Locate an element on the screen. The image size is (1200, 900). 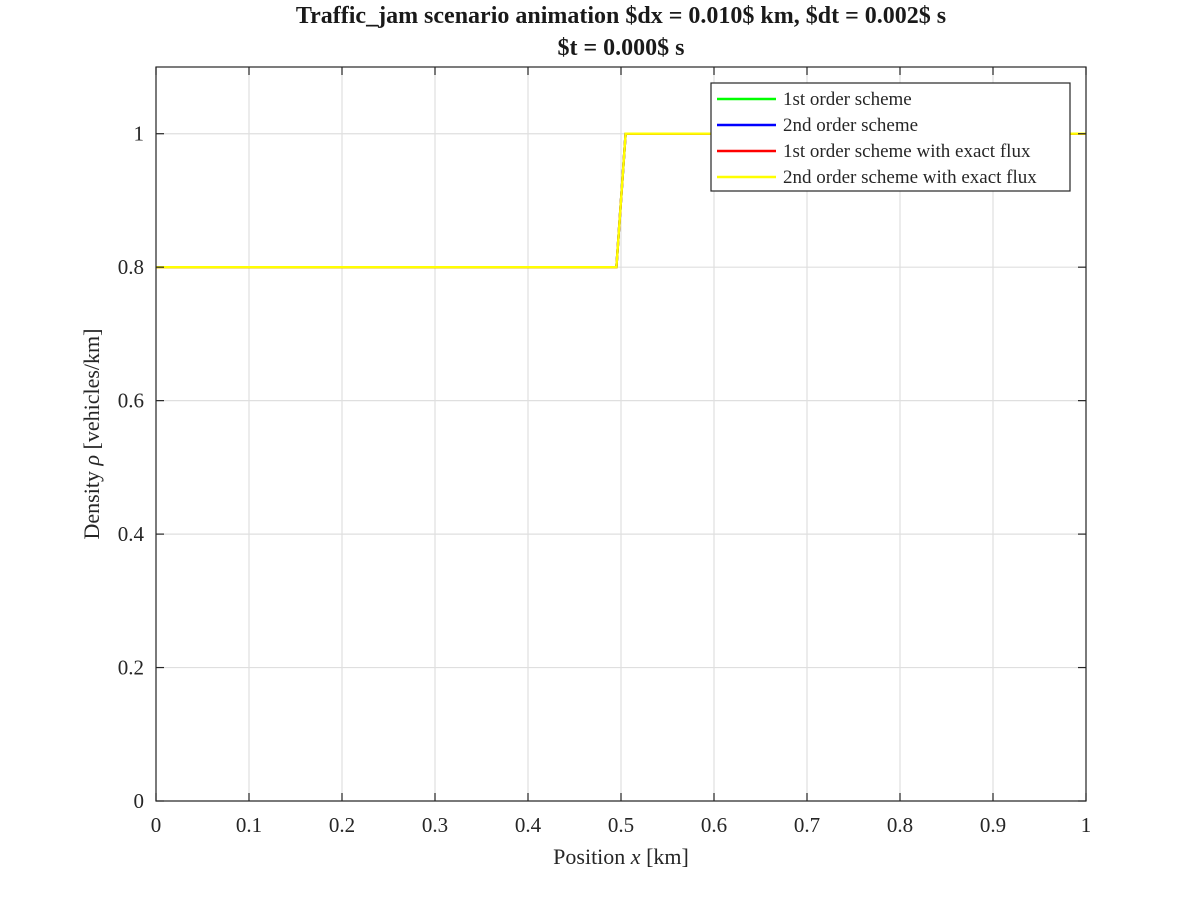
legend-entry: 1st order scheme is located at coordinates (847, 99).